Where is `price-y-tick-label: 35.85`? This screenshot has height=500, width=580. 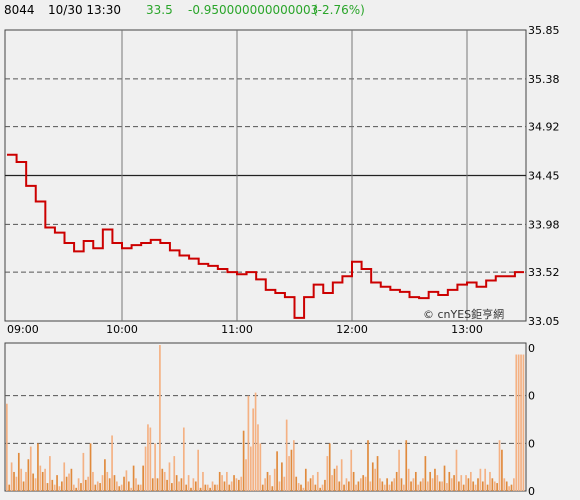 price-y-tick-label: 35.85 is located at coordinates (544, 30).